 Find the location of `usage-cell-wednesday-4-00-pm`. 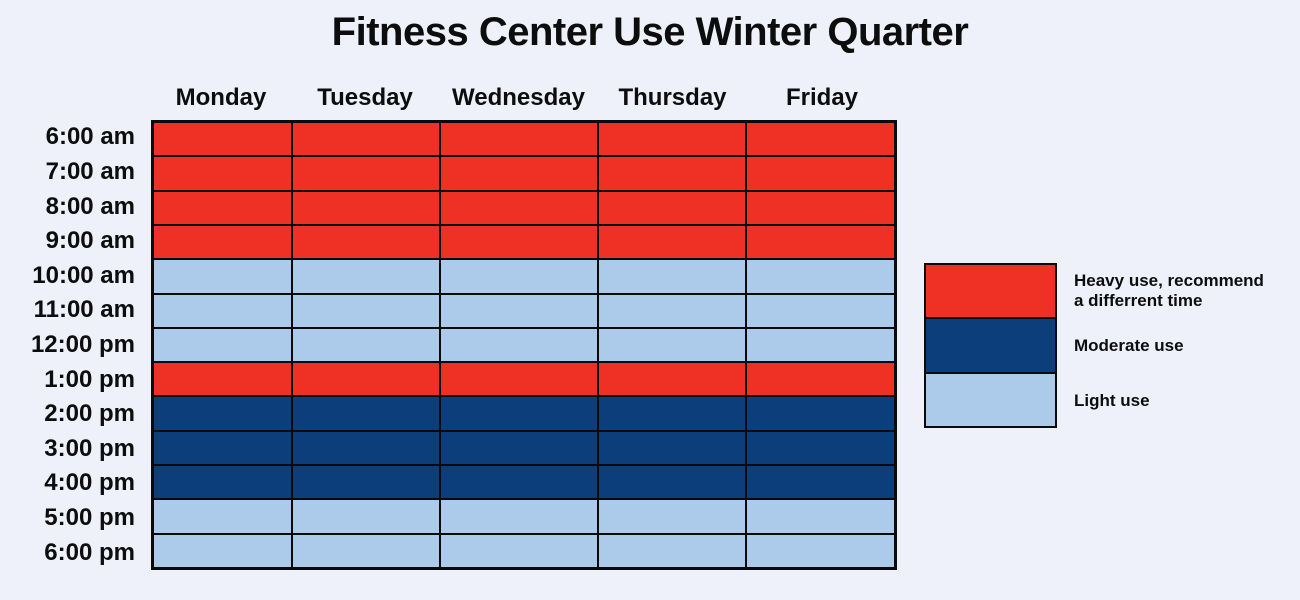

usage-cell-wednesday-4-00-pm is located at coordinates (518, 482).